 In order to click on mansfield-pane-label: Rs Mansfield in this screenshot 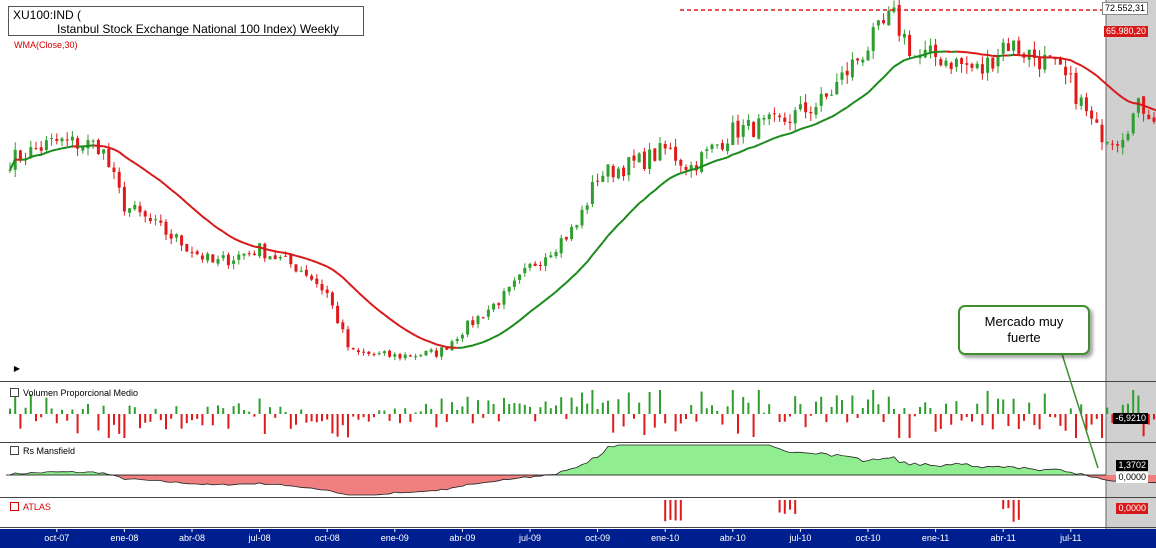, I will do `click(42, 451)`.